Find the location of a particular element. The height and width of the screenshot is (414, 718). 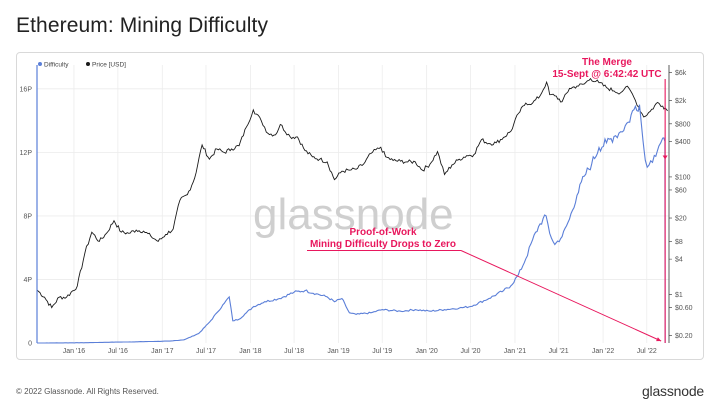

pow-annotation-arrow-line is located at coordinates (561, 296).